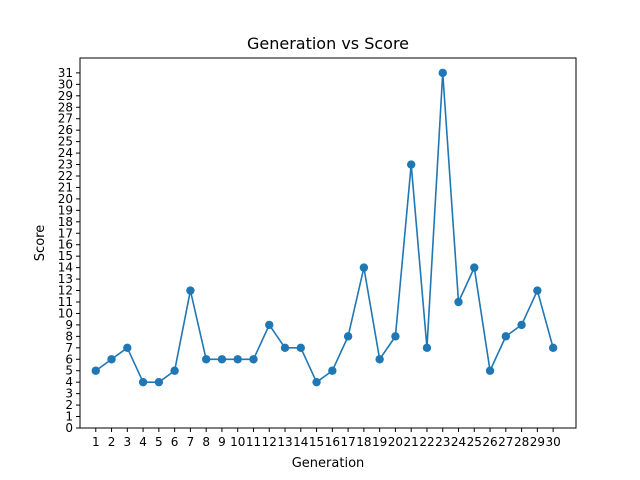 The image size is (640, 480). I want to click on x-tick-label: 1, so click(96, 442).